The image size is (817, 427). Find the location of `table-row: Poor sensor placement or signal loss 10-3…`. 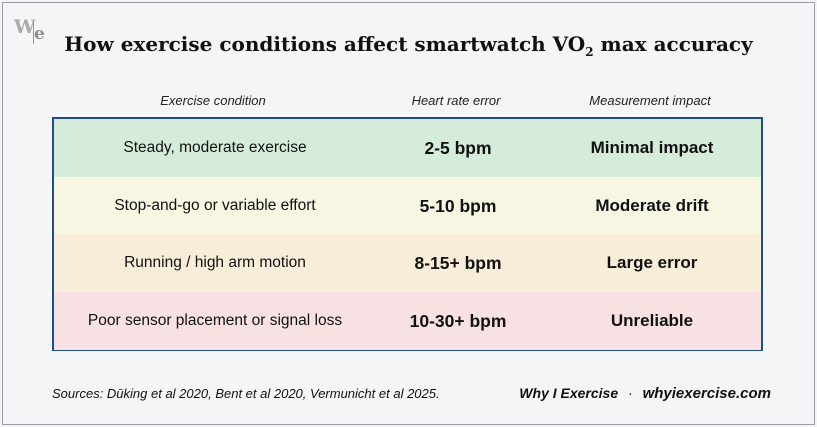

table-row: Poor sensor placement or signal loss 10-3… is located at coordinates (407, 320).